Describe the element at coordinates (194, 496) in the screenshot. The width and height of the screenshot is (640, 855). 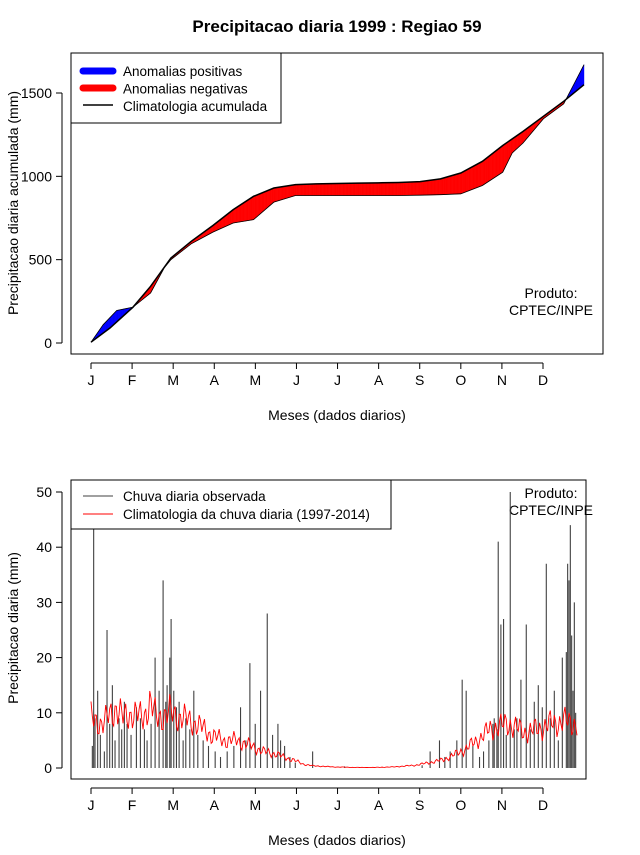
I see `bottom-legend-label: Chuva diaria observada` at that location.